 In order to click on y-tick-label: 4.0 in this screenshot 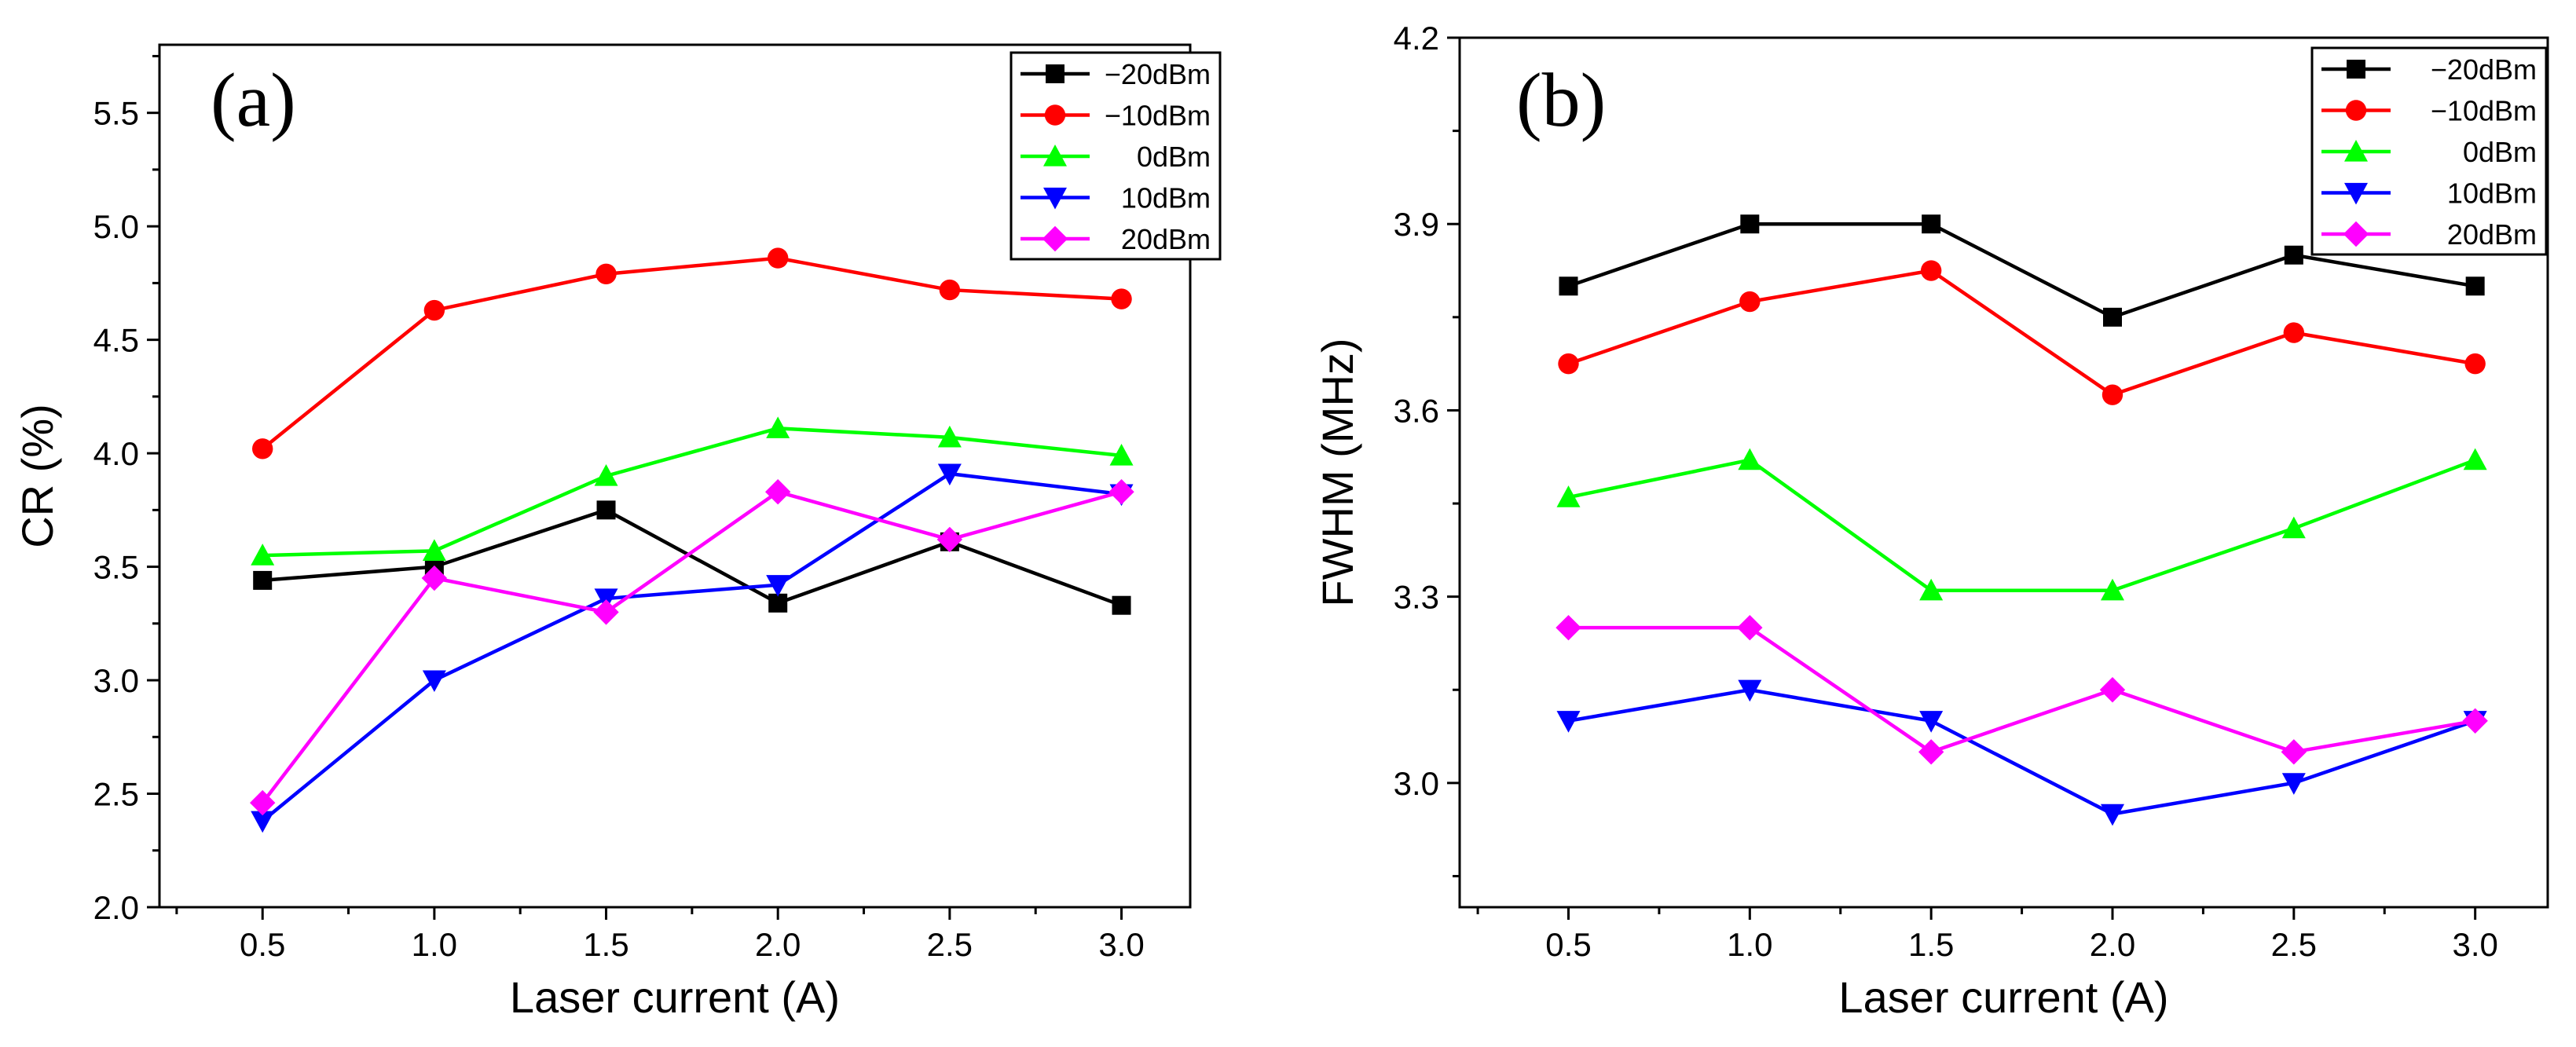, I will do `click(116, 454)`.